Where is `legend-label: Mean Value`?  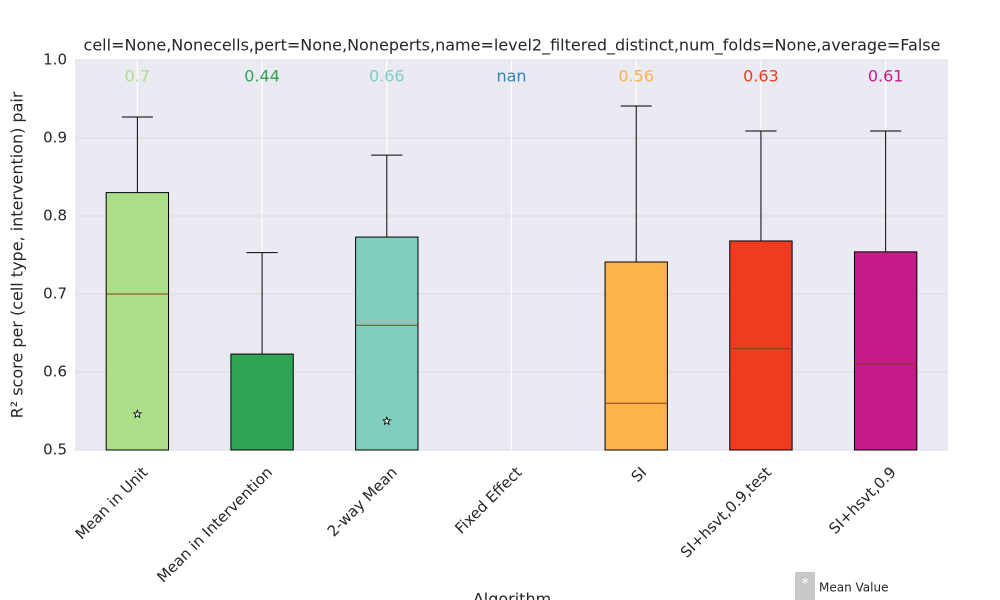
legend-label: Mean Value is located at coordinates (853, 588).